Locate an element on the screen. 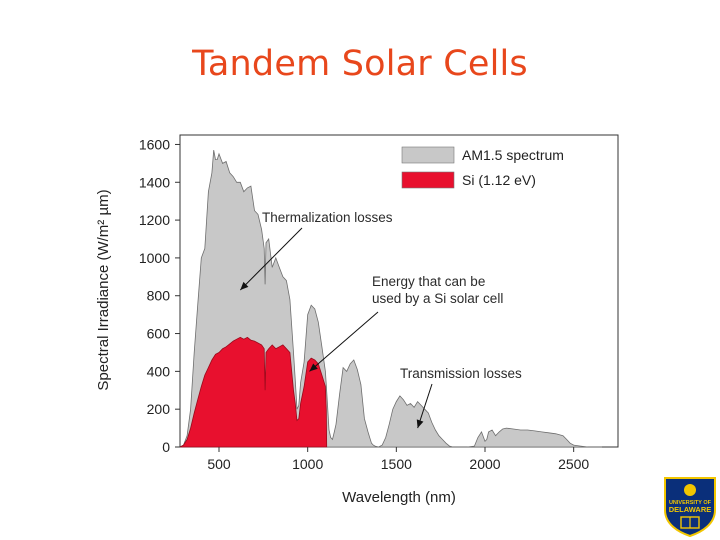 Image resolution: width=720 pixels, height=540 pixels. legend-label-am15: AM1.5 spectrum is located at coordinates (513, 155).